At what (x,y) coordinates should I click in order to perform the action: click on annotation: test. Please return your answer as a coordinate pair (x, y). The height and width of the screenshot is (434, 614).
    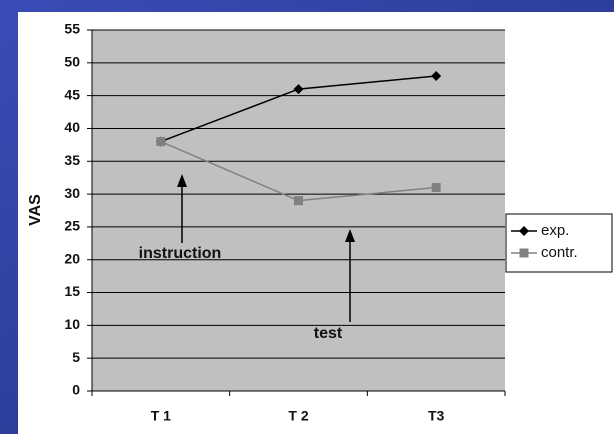
    Looking at the image, I should click on (328, 333).